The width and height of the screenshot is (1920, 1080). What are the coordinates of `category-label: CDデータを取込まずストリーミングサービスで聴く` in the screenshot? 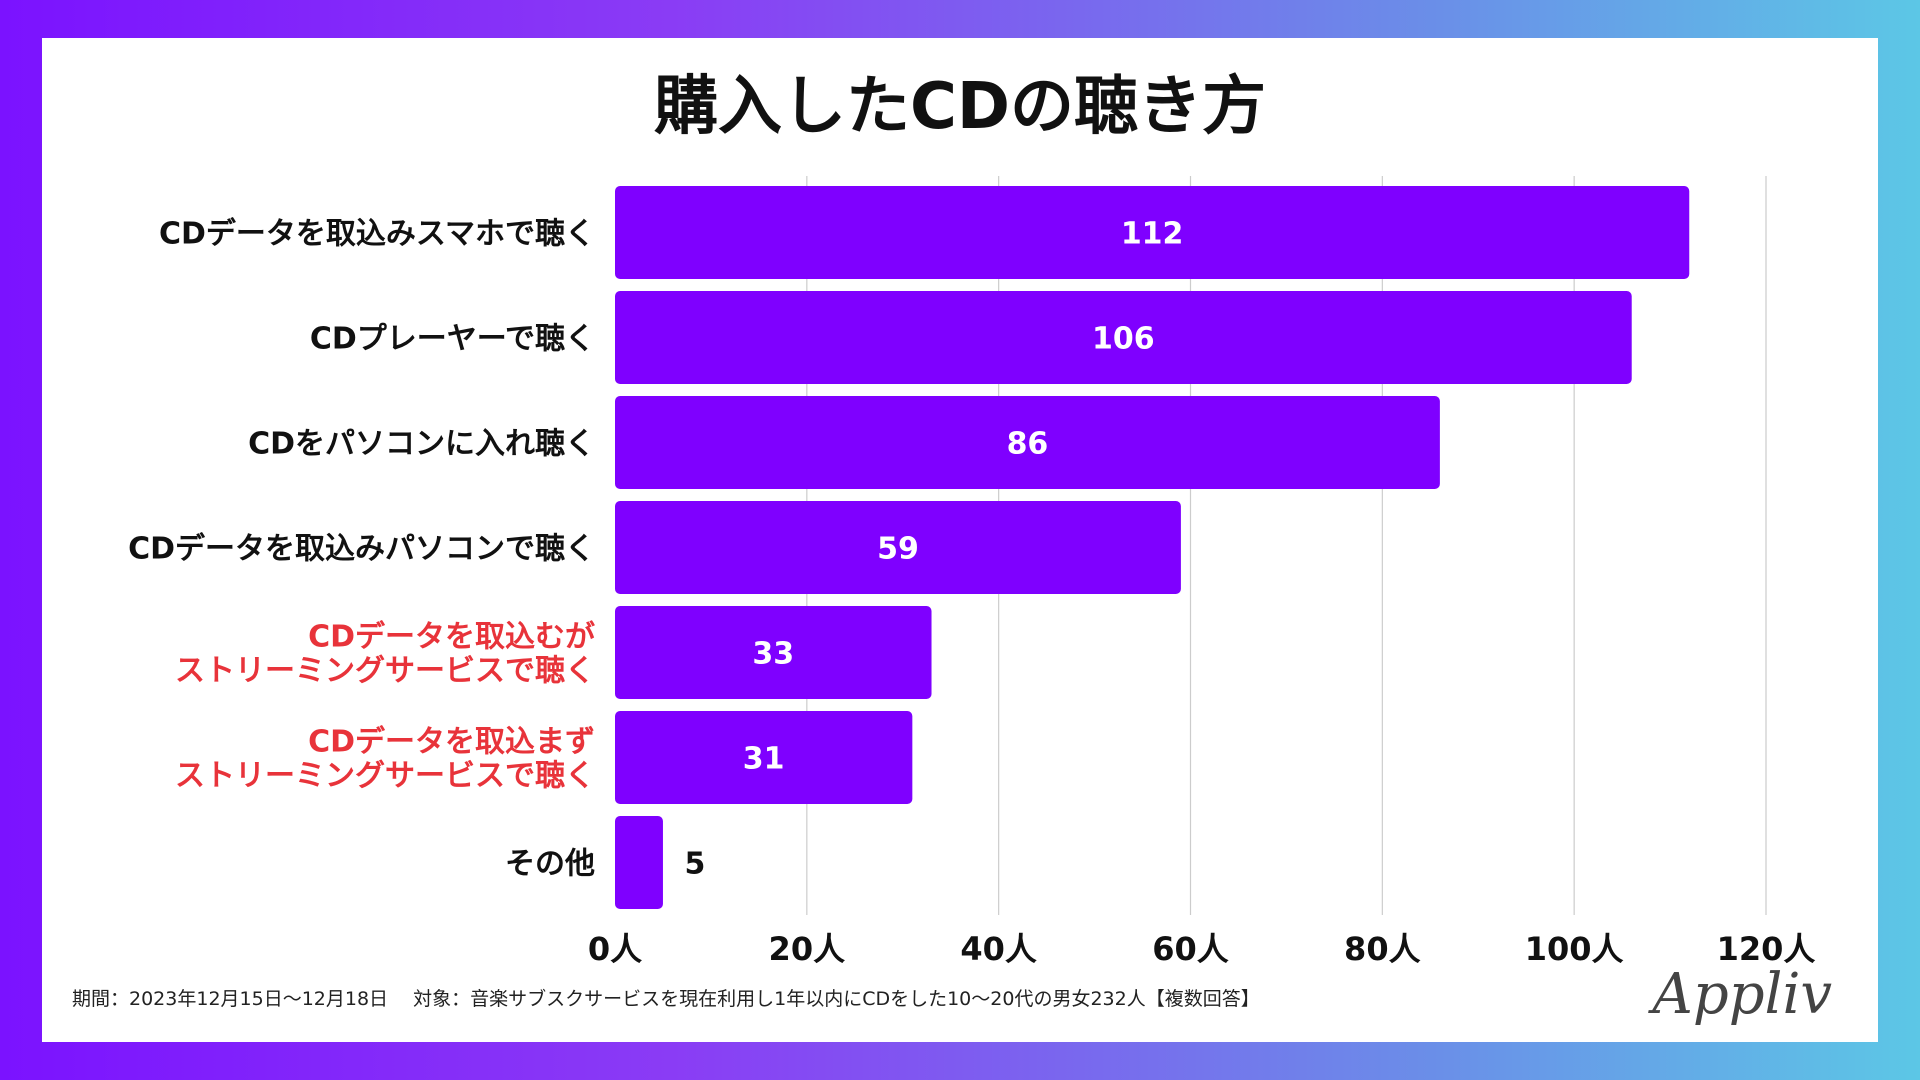 It's located at (385, 759).